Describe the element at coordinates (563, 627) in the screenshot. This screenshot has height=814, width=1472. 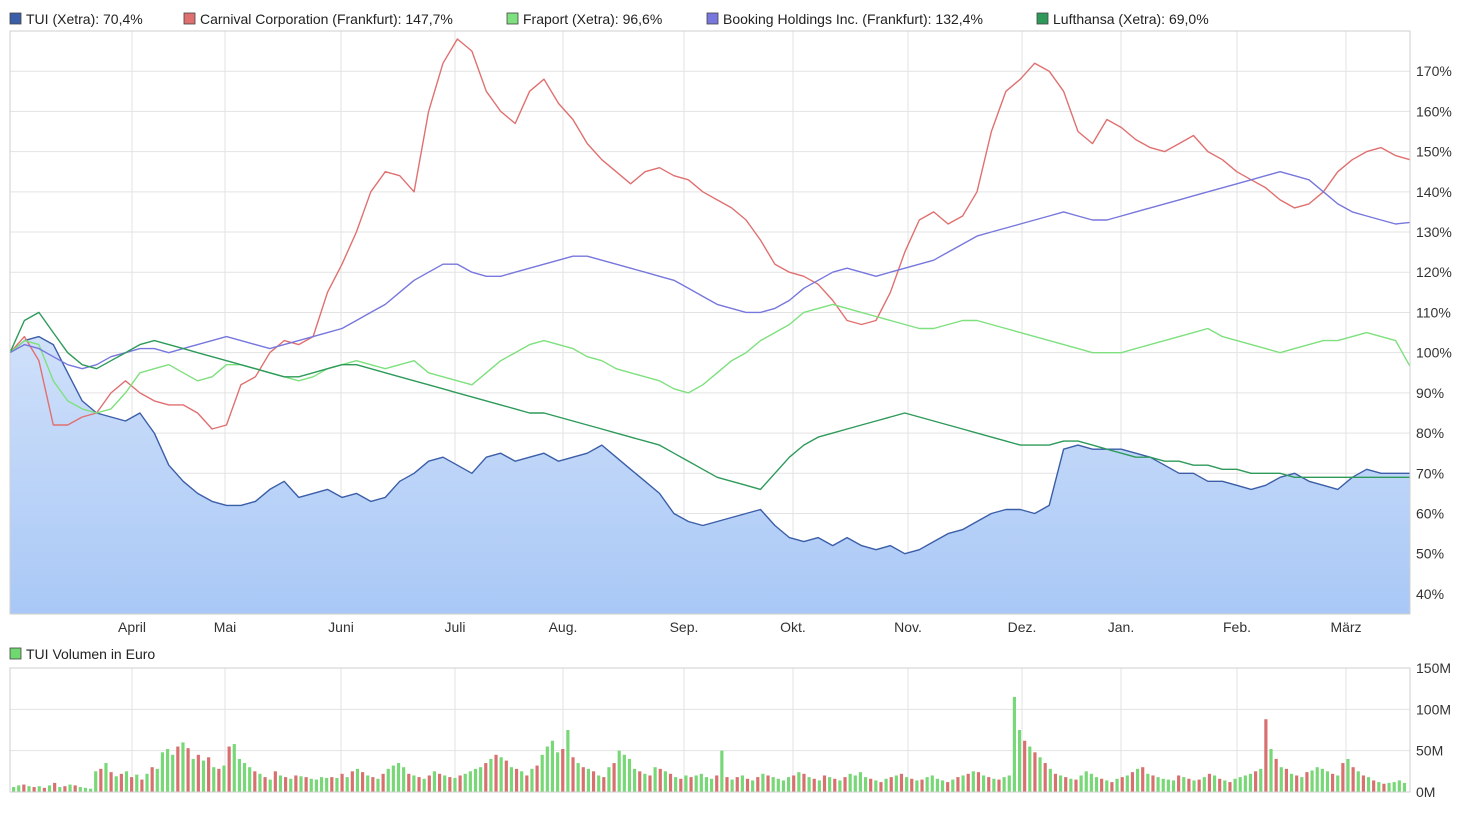
I see `x-tick-label-aug: Aug.` at that location.